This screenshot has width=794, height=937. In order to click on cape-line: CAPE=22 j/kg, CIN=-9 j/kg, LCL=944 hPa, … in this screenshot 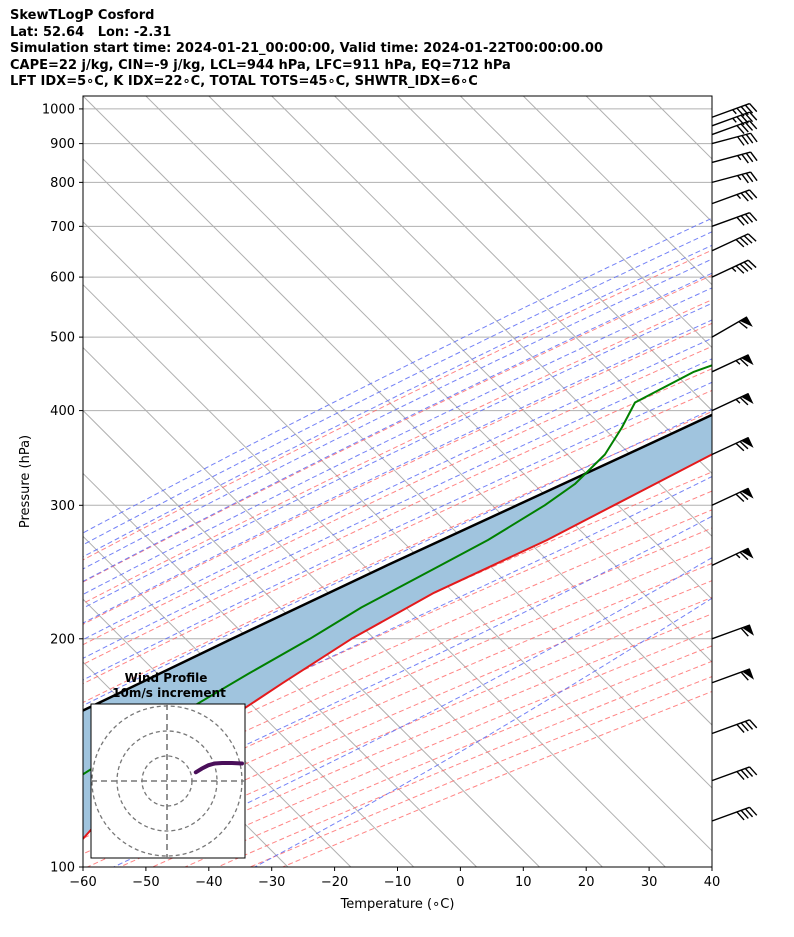, I will do `click(260, 65)`.